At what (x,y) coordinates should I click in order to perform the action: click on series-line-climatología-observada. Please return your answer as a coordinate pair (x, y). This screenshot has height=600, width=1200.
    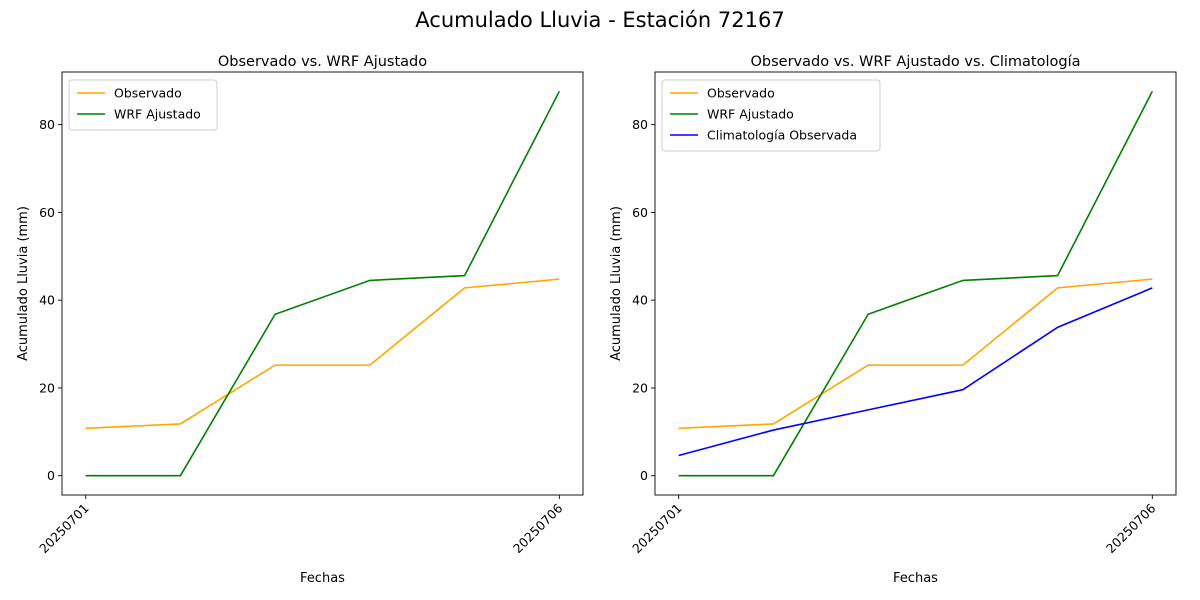
    Looking at the image, I should click on (915, 372).